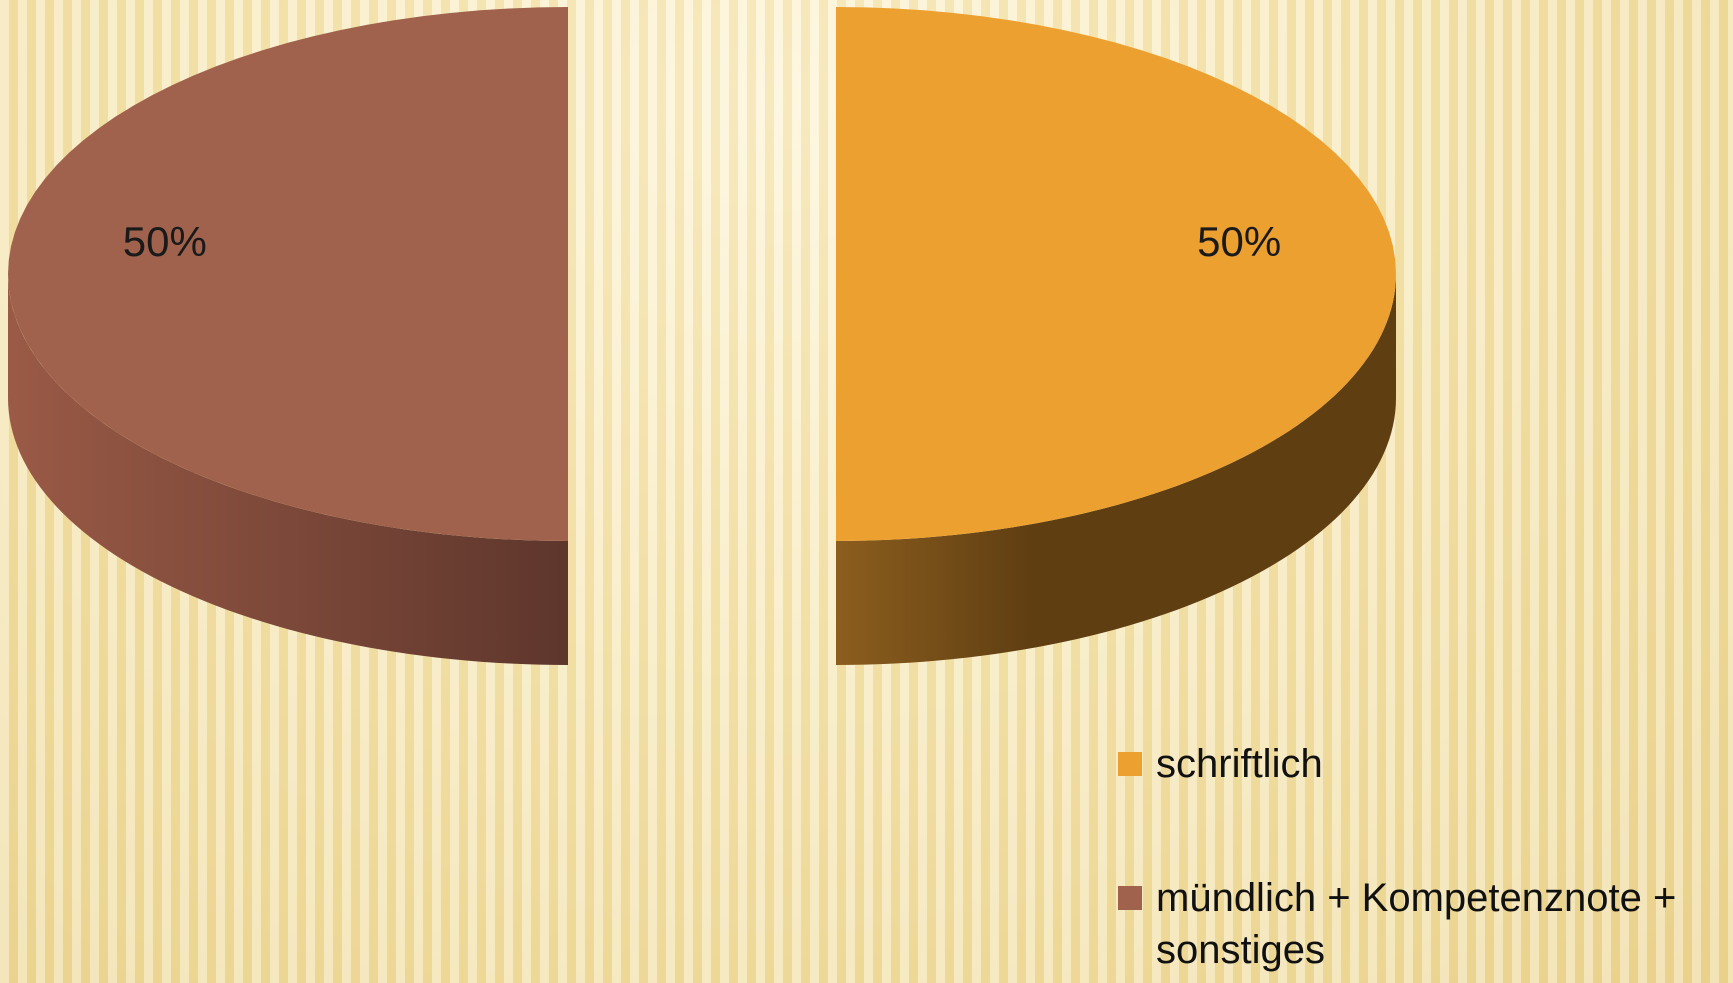 This screenshot has width=1733, height=983. I want to click on legend-label: mündlich + Kompetenznote + sonstiges, so click(1416, 924).